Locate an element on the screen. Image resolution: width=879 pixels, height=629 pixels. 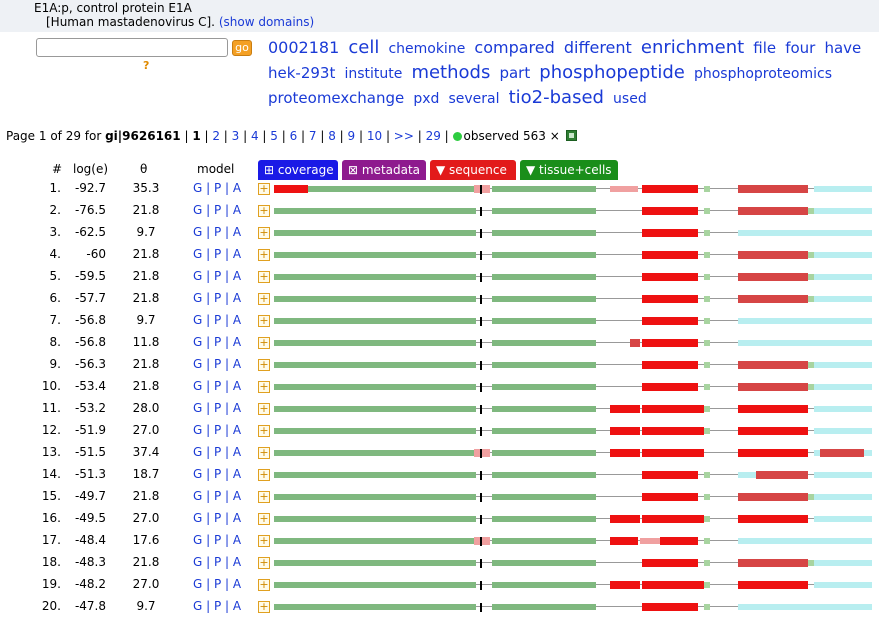
page-link-9: 9 is located at coordinates (351, 136).